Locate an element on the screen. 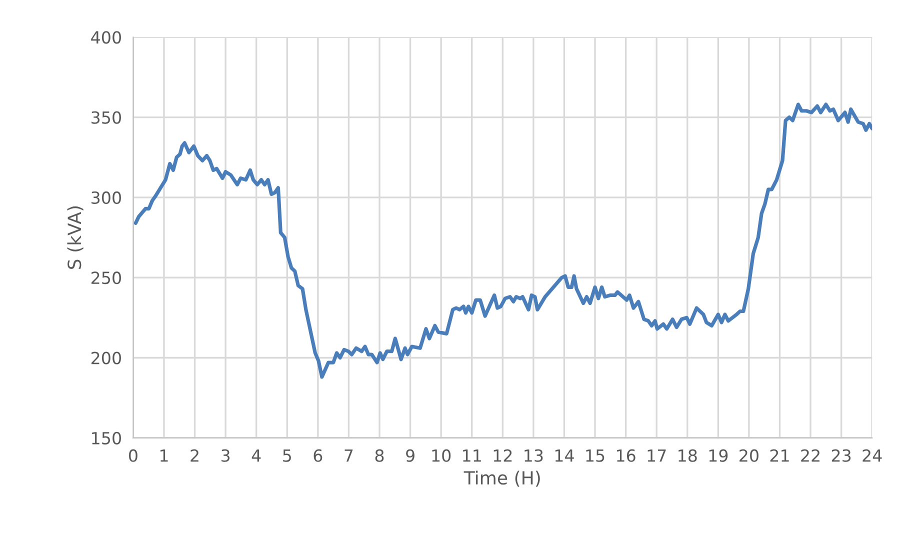 Image resolution: width=900 pixels, height=546 pixels. x-tick-label: 14 is located at coordinates (564, 456).